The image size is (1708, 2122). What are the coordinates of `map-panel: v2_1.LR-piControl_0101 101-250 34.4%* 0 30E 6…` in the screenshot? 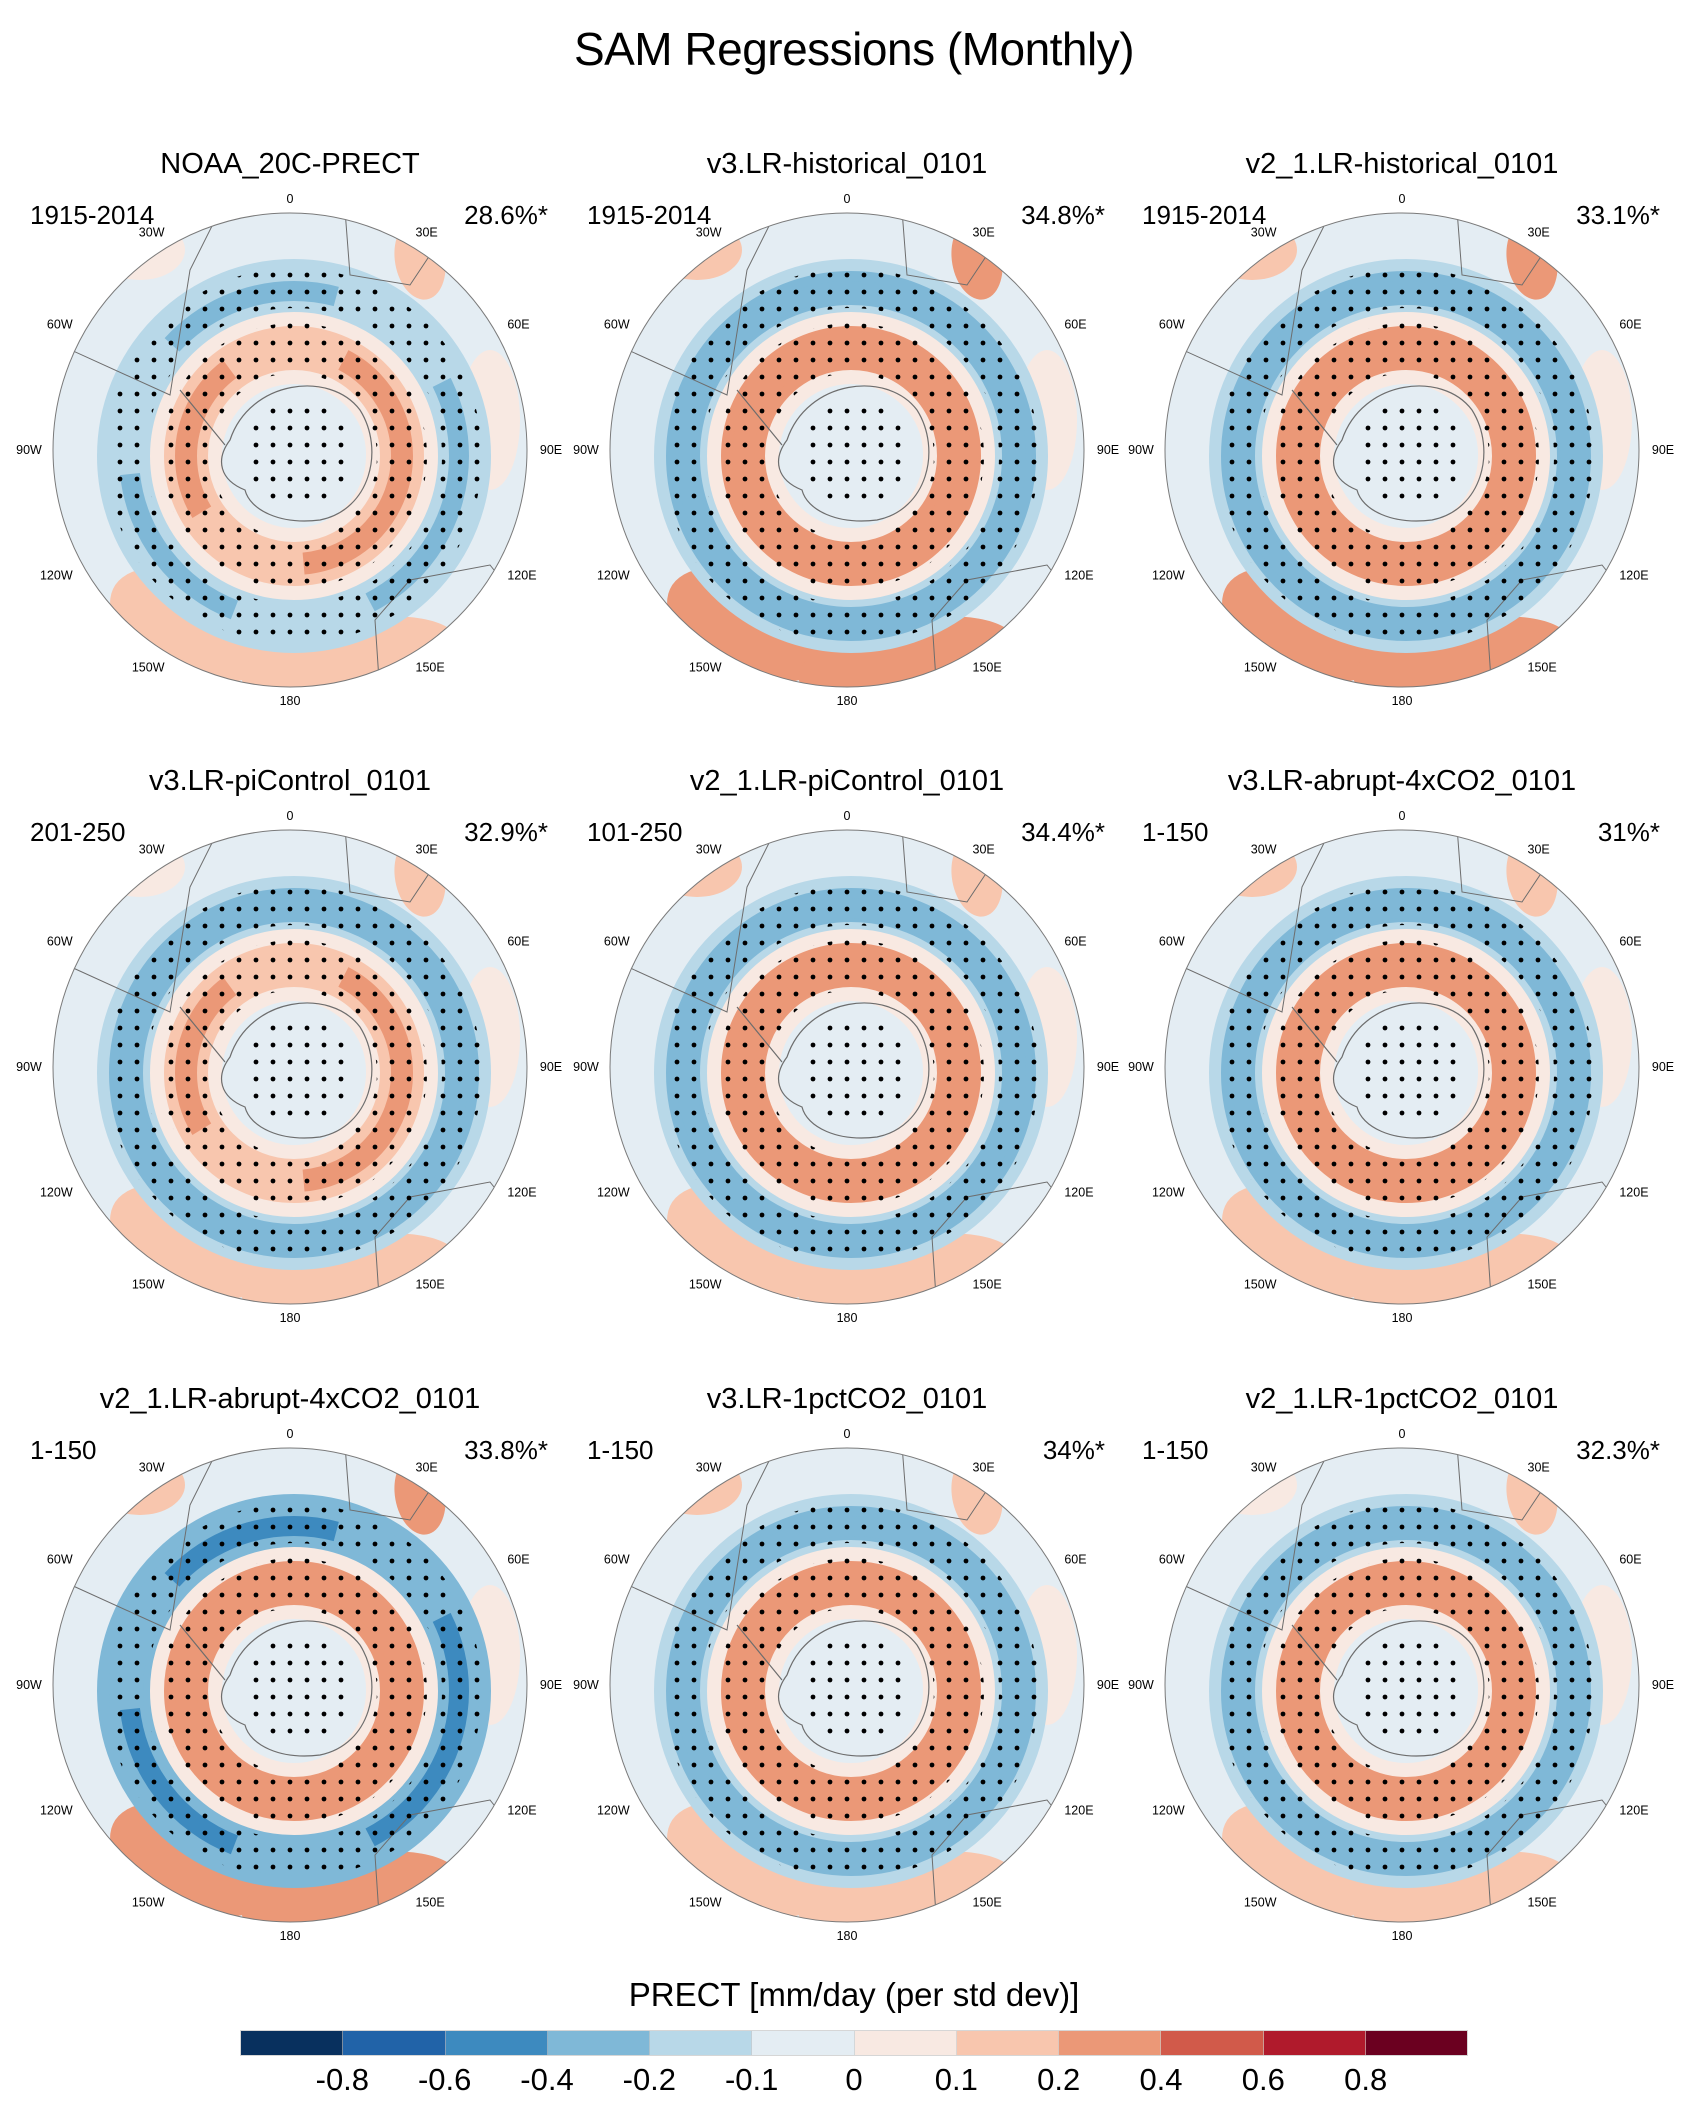 It's located at (847, 1065).